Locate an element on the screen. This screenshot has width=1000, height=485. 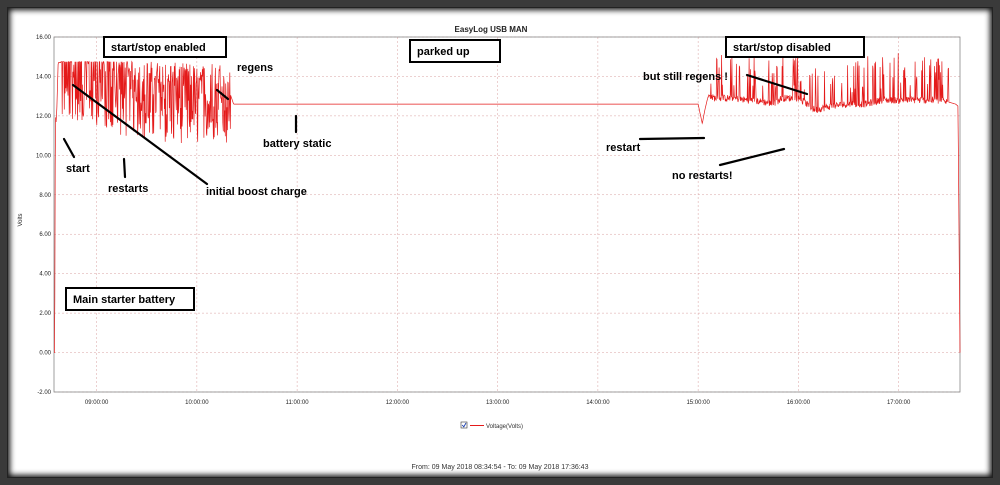
annotation-label: start is located at coordinates (78, 169).